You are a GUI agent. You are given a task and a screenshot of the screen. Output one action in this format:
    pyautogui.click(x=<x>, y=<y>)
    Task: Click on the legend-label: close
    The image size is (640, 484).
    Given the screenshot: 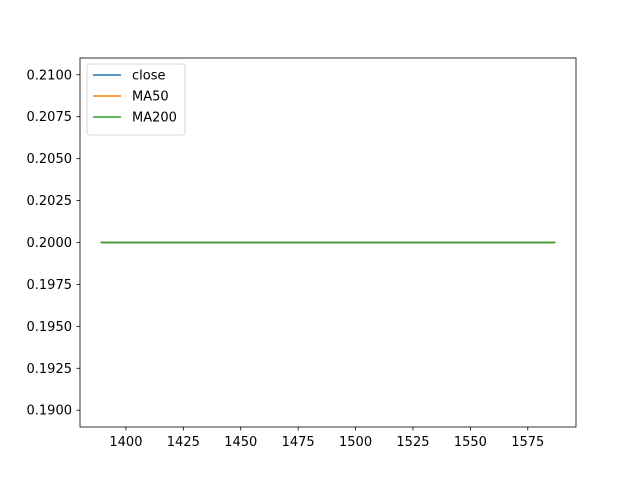 What is the action you would take?
    pyautogui.click(x=148, y=76)
    